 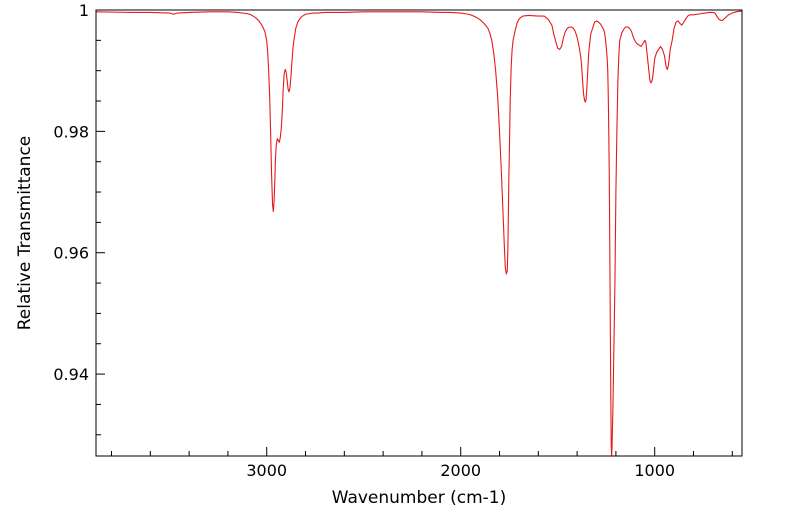 What do you see at coordinates (84, 10) in the screenshot?
I see `y-tick-label: 1` at bounding box center [84, 10].